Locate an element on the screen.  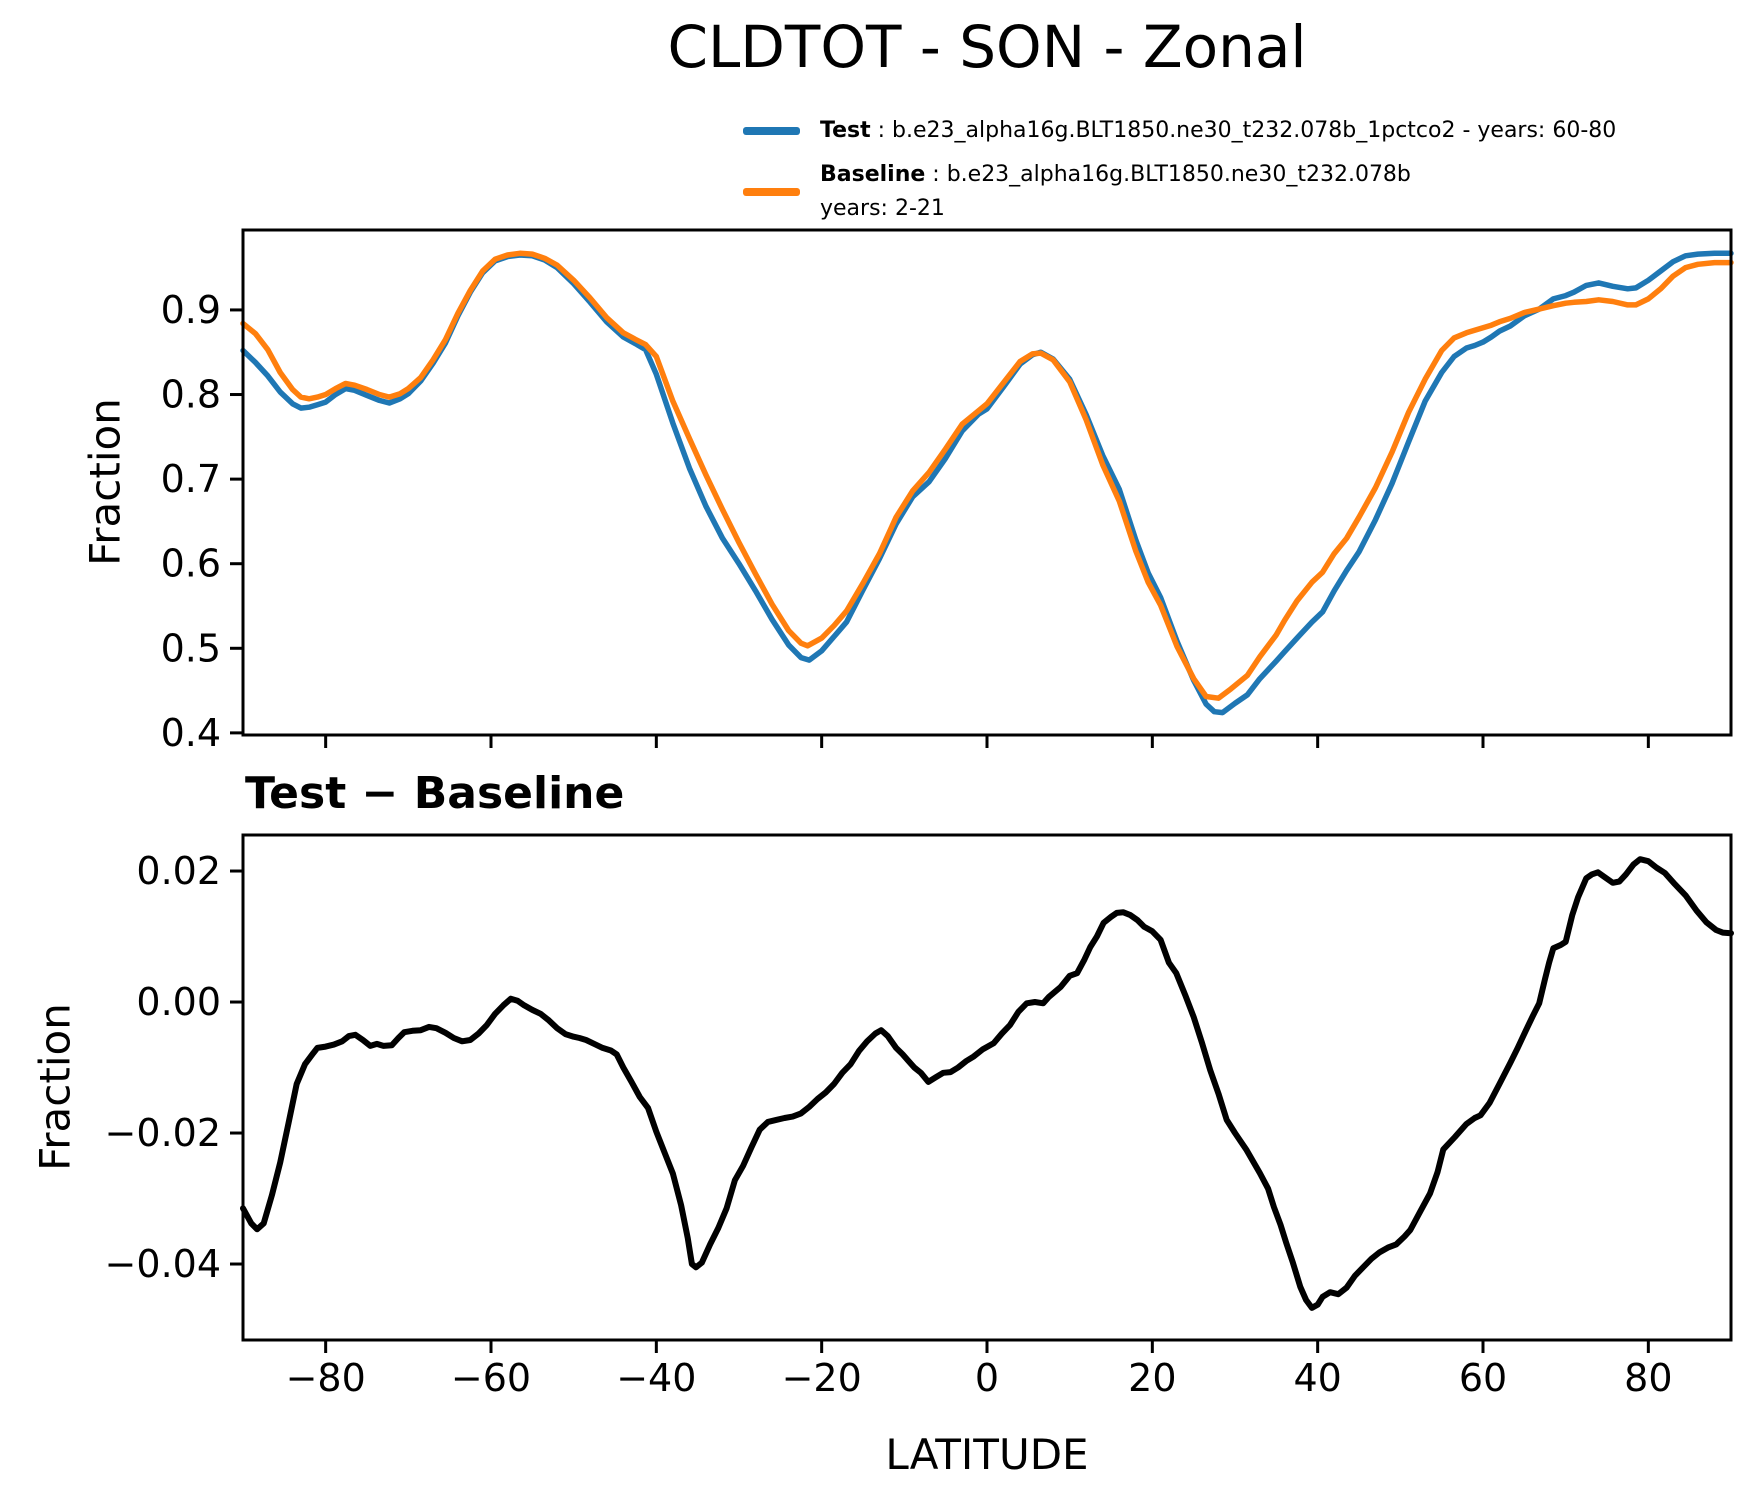
y-tick-label: 0.02 is located at coordinates (178, 871).